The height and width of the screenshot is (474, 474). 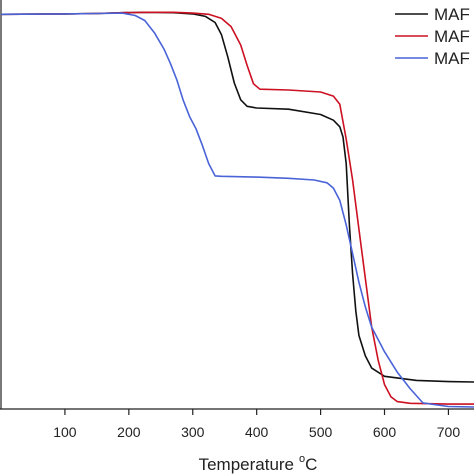 I want to click on legend-label-3: MAF, so click(x=452, y=58).